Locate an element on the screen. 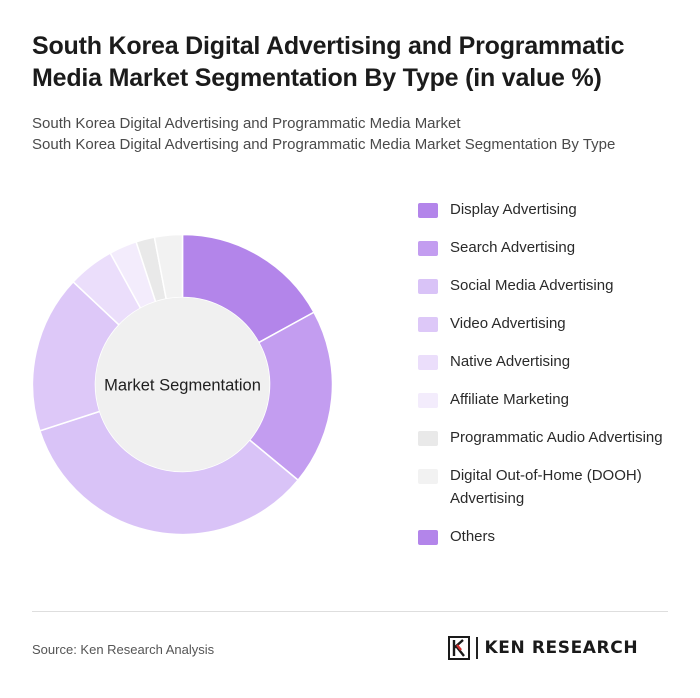  legend-item-native-advertising: Native Advertising is located at coordinates (553, 361).